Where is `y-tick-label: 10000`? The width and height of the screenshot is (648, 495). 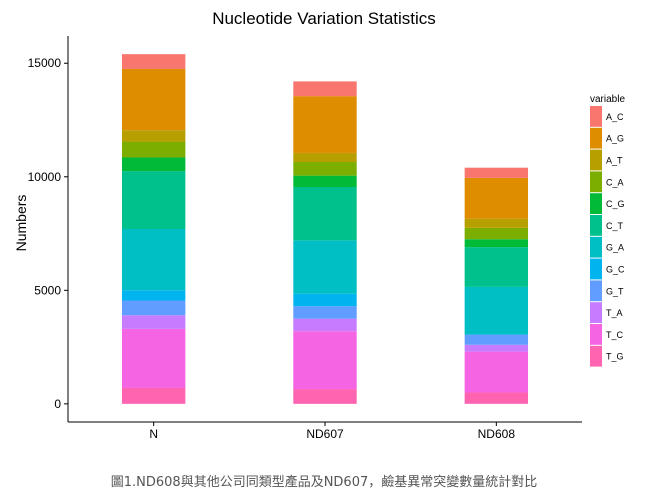 y-tick-label: 10000 is located at coordinates (45, 177).